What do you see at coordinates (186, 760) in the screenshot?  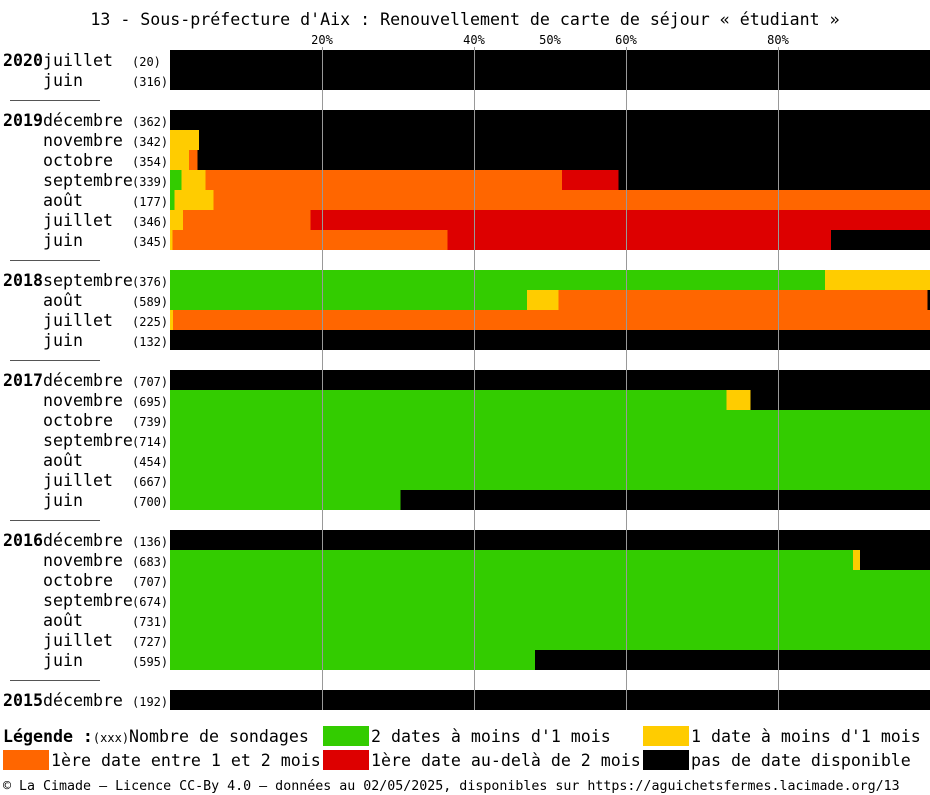 I see `legend-label-first-date-1-to-2-months: 1ère date entre 1 et 2 mois` at bounding box center [186, 760].